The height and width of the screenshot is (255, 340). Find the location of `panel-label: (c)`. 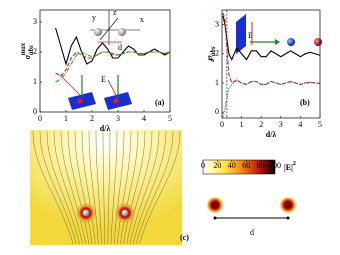

panel-label: (c) is located at coordinates (184, 237).